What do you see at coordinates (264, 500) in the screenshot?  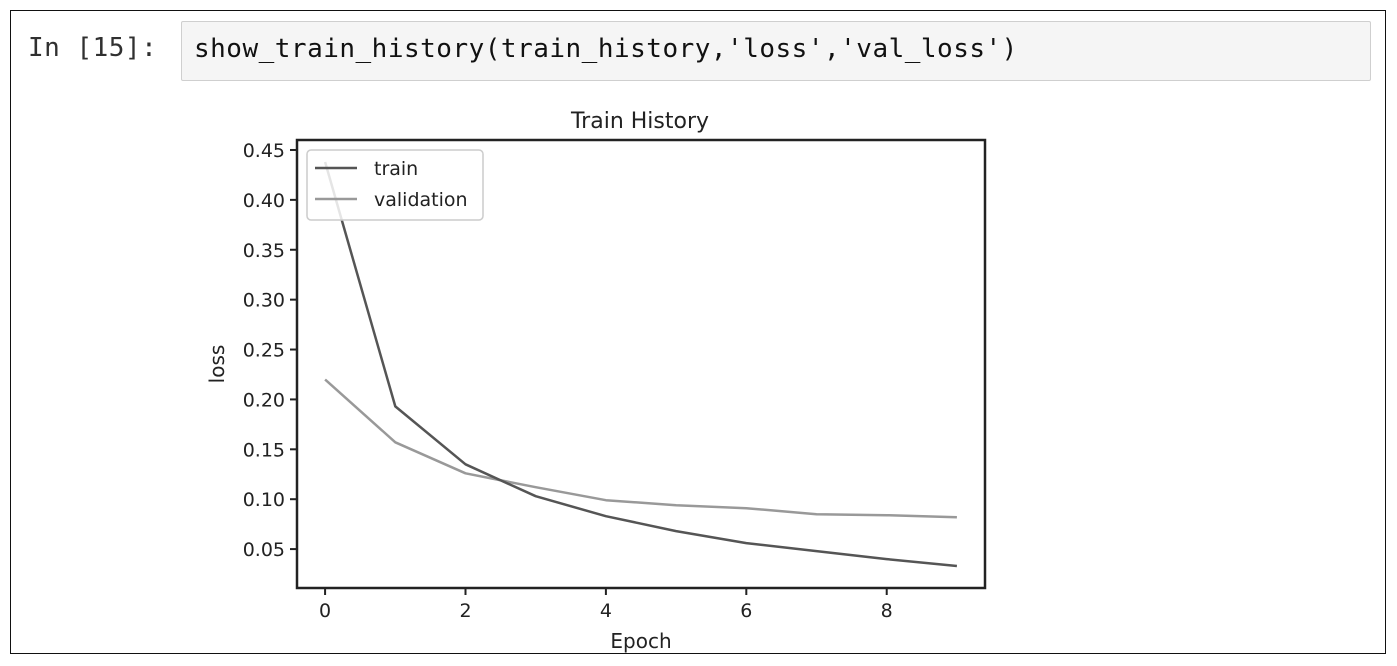 I see `y-tick-label: 0.10` at bounding box center [264, 500].